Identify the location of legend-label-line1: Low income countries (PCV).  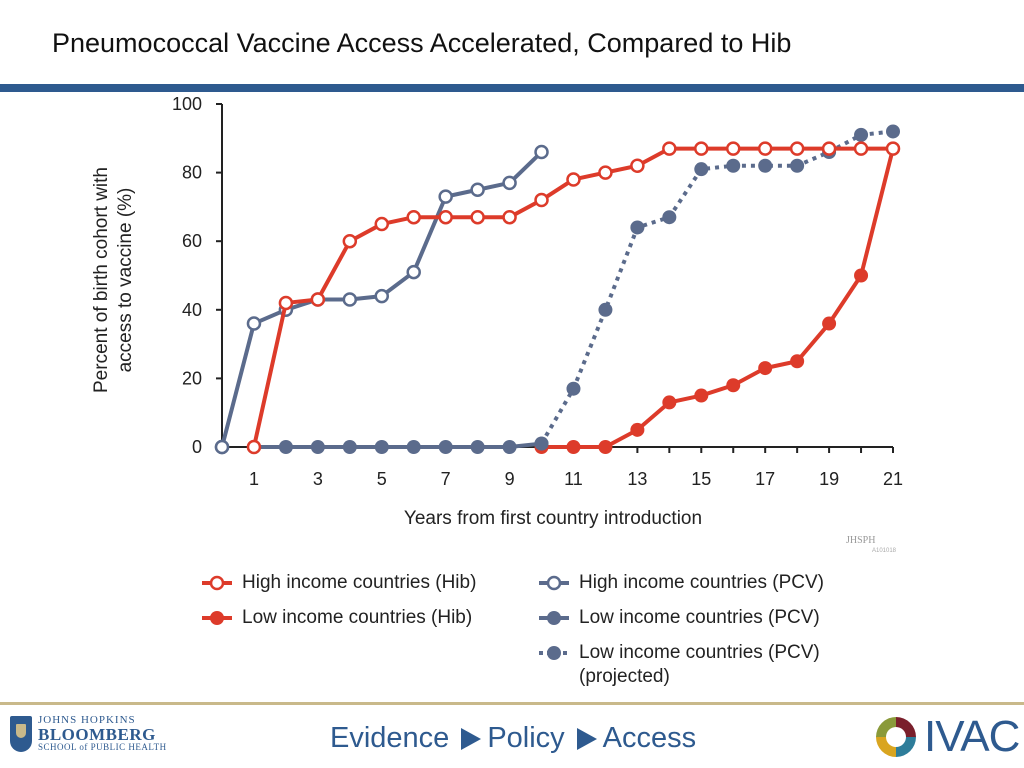
(699, 652).